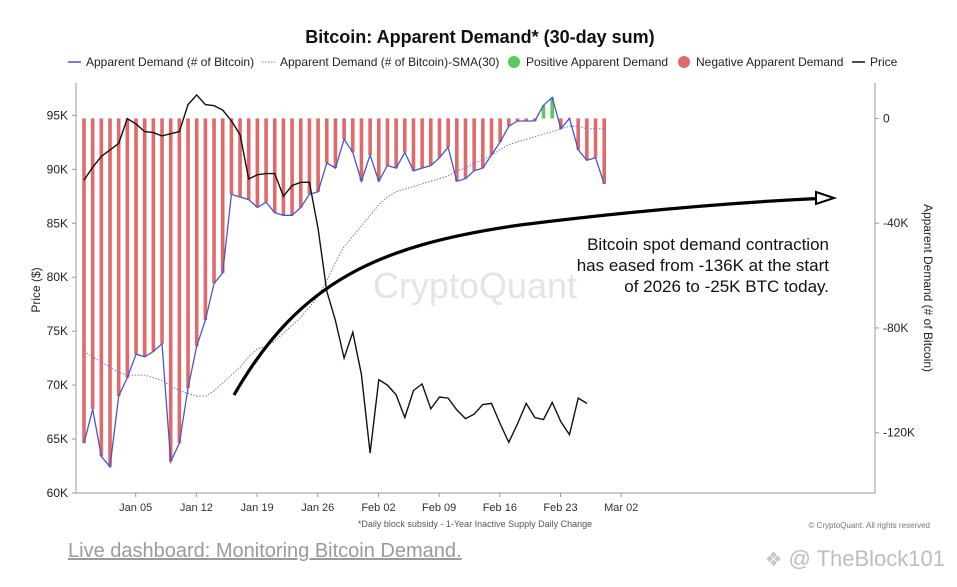 This screenshot has width=957, height=587. What do you see at coordinates (884, 62) in the screenshot?
I see `legend-label: Price` at bounding box center [884, 62].